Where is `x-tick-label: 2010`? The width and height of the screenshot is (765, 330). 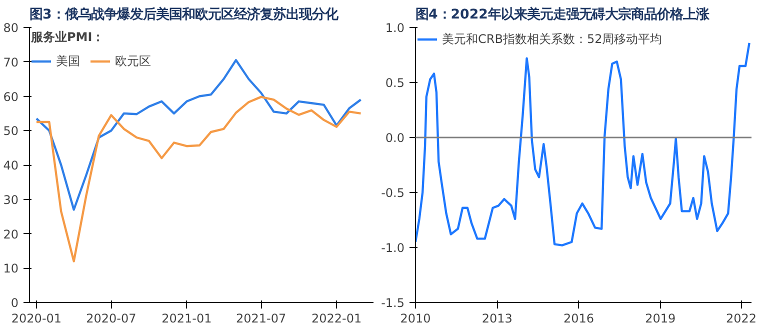
x-tick-label: 2010 is located at coordinates (415, 319).